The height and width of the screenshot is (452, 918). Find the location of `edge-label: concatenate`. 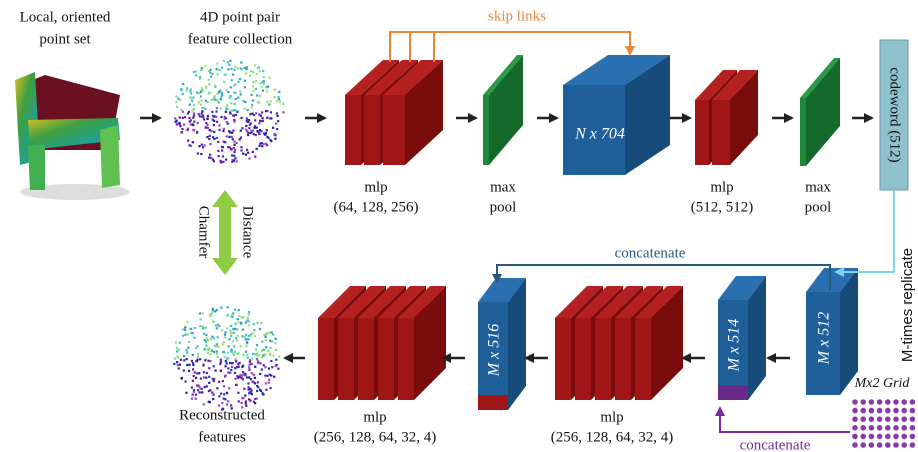

edge-label: concatenate is located at coordinates (775, 444).